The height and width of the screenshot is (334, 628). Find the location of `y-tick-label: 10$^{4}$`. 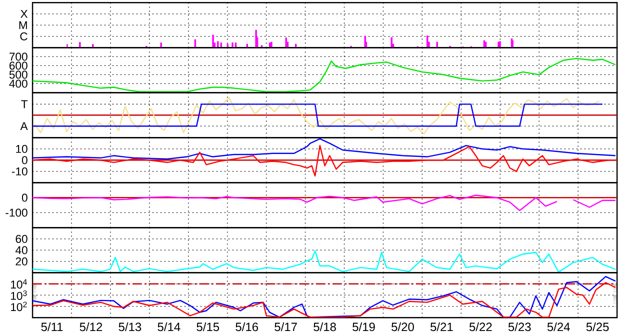

y-tick-label: 10$^{4}$ is located at coordinates (19, 284).